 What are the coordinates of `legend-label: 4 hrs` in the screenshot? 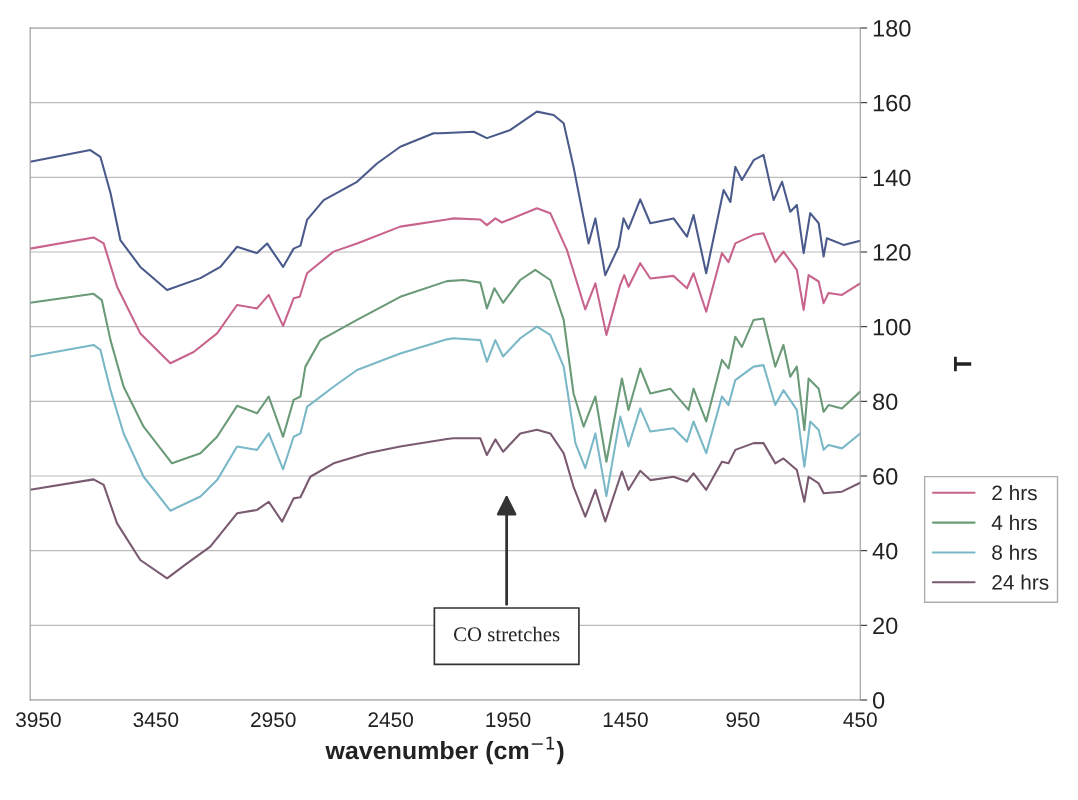 It's located at (1014, 522).